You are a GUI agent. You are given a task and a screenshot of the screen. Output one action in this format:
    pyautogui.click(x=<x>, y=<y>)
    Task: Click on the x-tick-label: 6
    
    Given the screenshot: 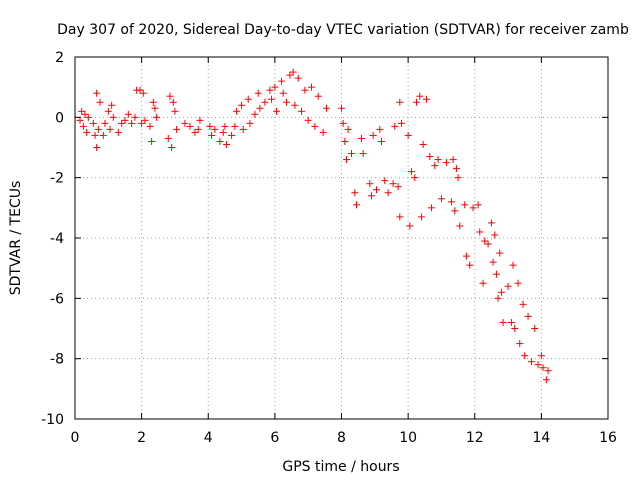 What is the action you would take?
    pyautogui.click(x=274, y=438)
    